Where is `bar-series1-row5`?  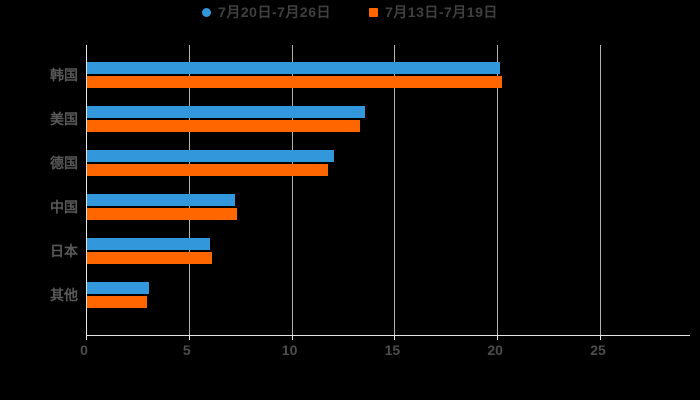
bar-series1-row5 is located at coordinates (117, 302).